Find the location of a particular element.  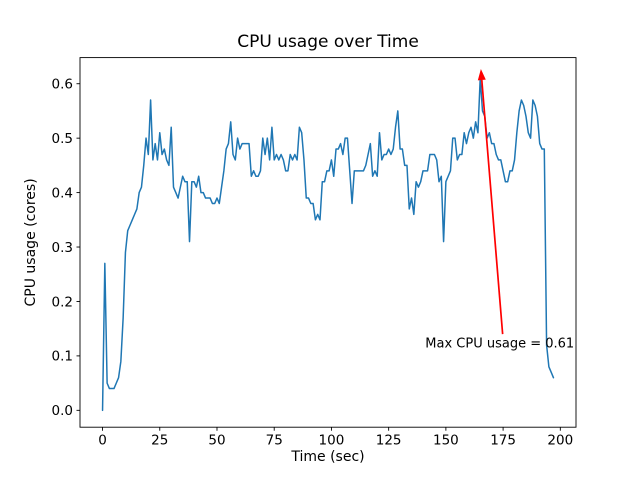

y-tick-label: 0.2 is located at coordinates (62, 302).